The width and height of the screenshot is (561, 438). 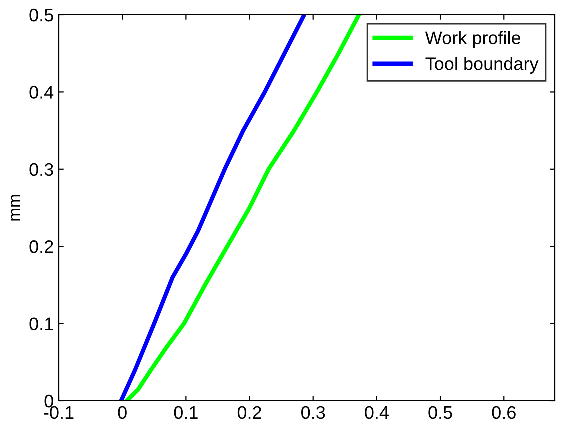 I want to click on x-tick-label: 0.6, so click(x=504, y=413).